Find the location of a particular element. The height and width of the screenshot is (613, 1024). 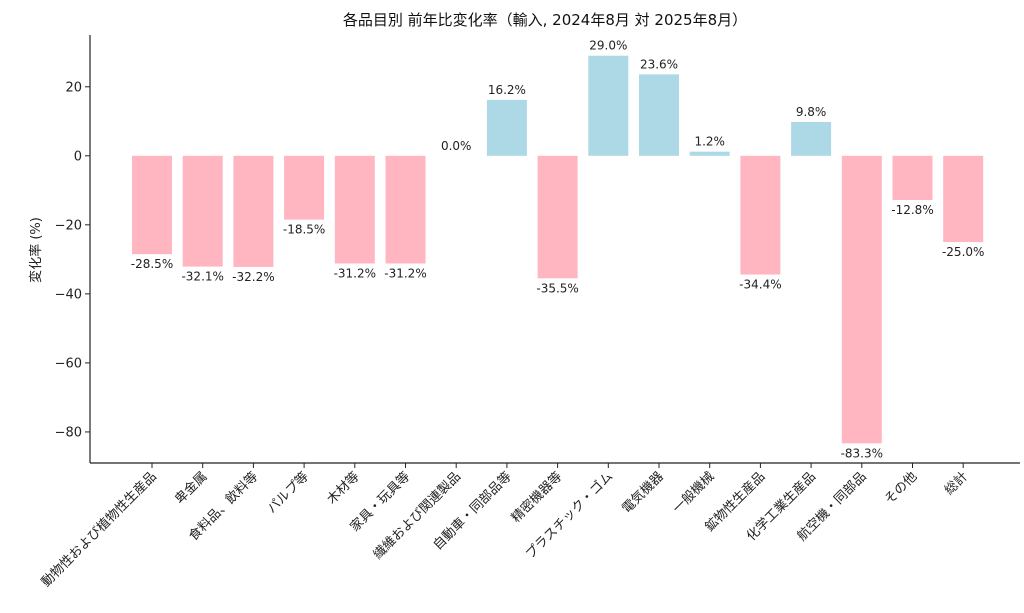

data-label: -35.5% is located at coordinates (557, 288).